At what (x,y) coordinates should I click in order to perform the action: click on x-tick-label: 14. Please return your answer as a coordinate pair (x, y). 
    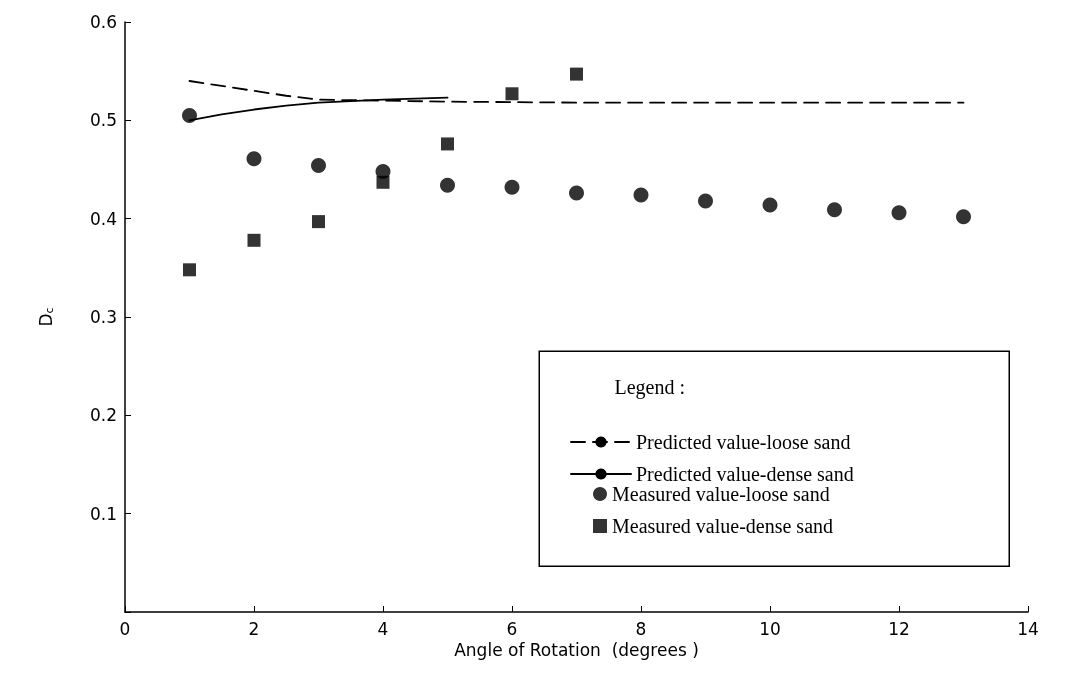
    Looking at the image, I should click on (1028, 628).